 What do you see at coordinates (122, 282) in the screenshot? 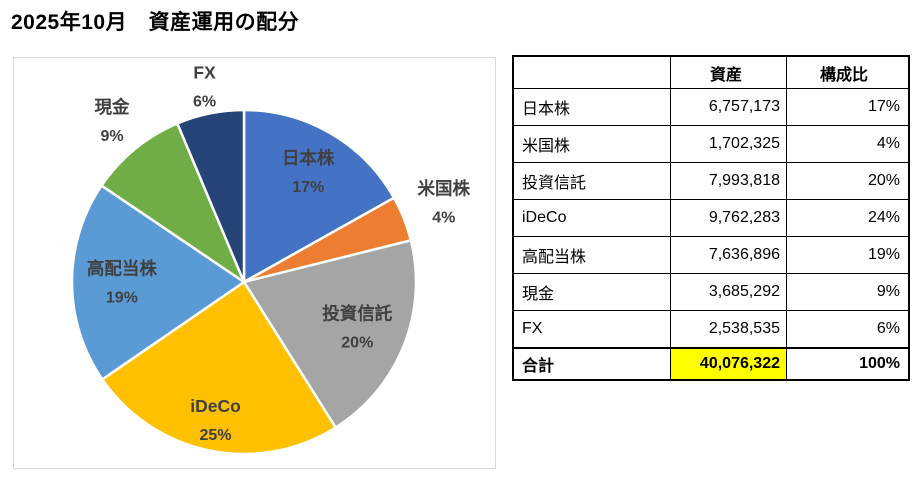
I see `pie-label-高配当株: 高配当株 19%` at bounding box center [122, 282].